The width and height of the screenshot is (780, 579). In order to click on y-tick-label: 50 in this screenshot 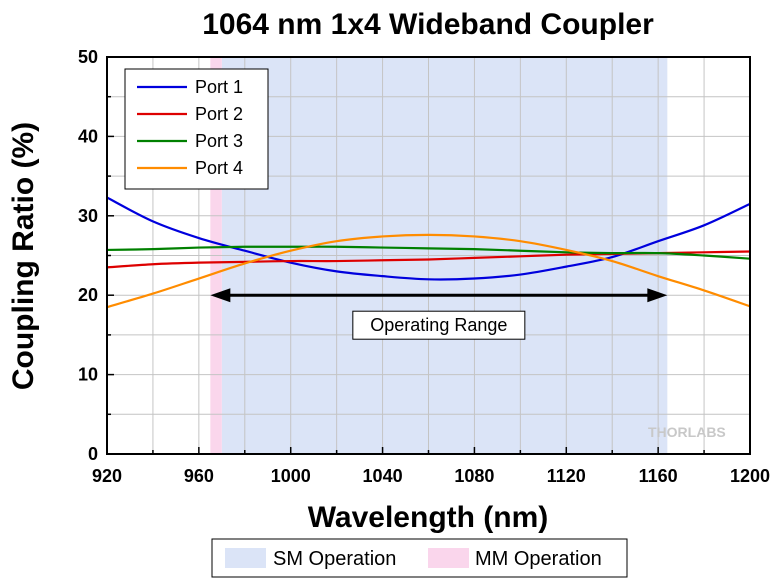, I will do `click(88, 57)`.